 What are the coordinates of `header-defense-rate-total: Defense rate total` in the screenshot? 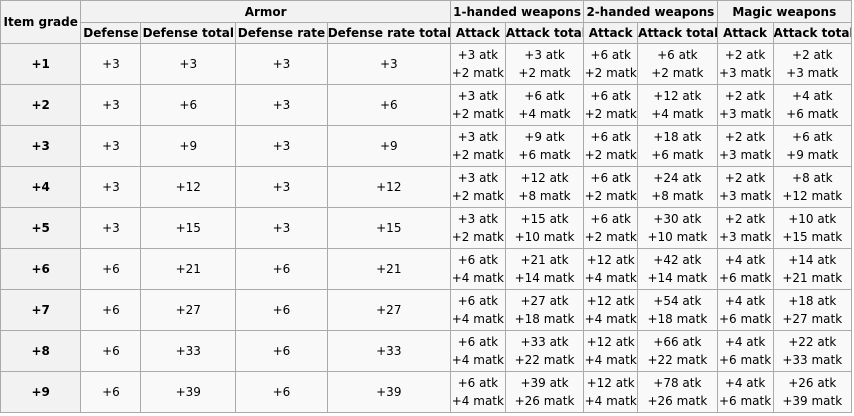 It's located at (388, 33).